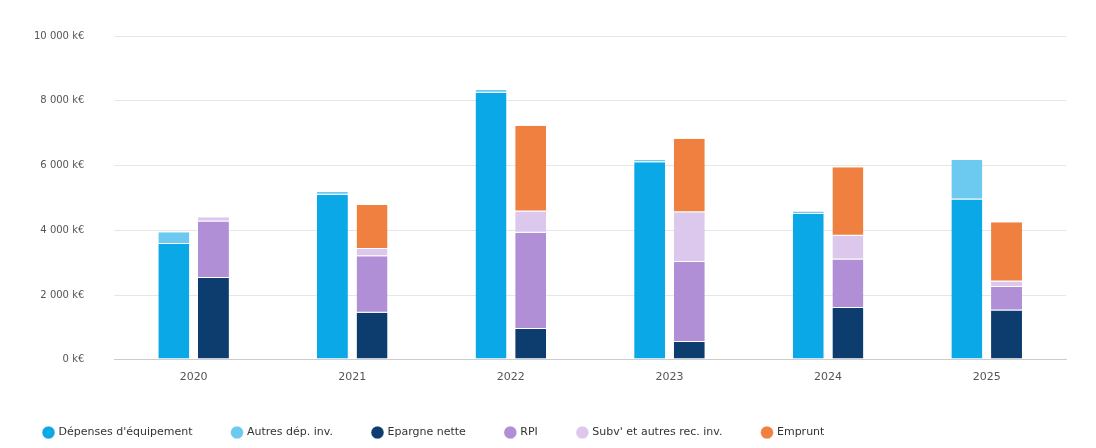  I want to click on x-tick-label: 2021, so click(352, 377).